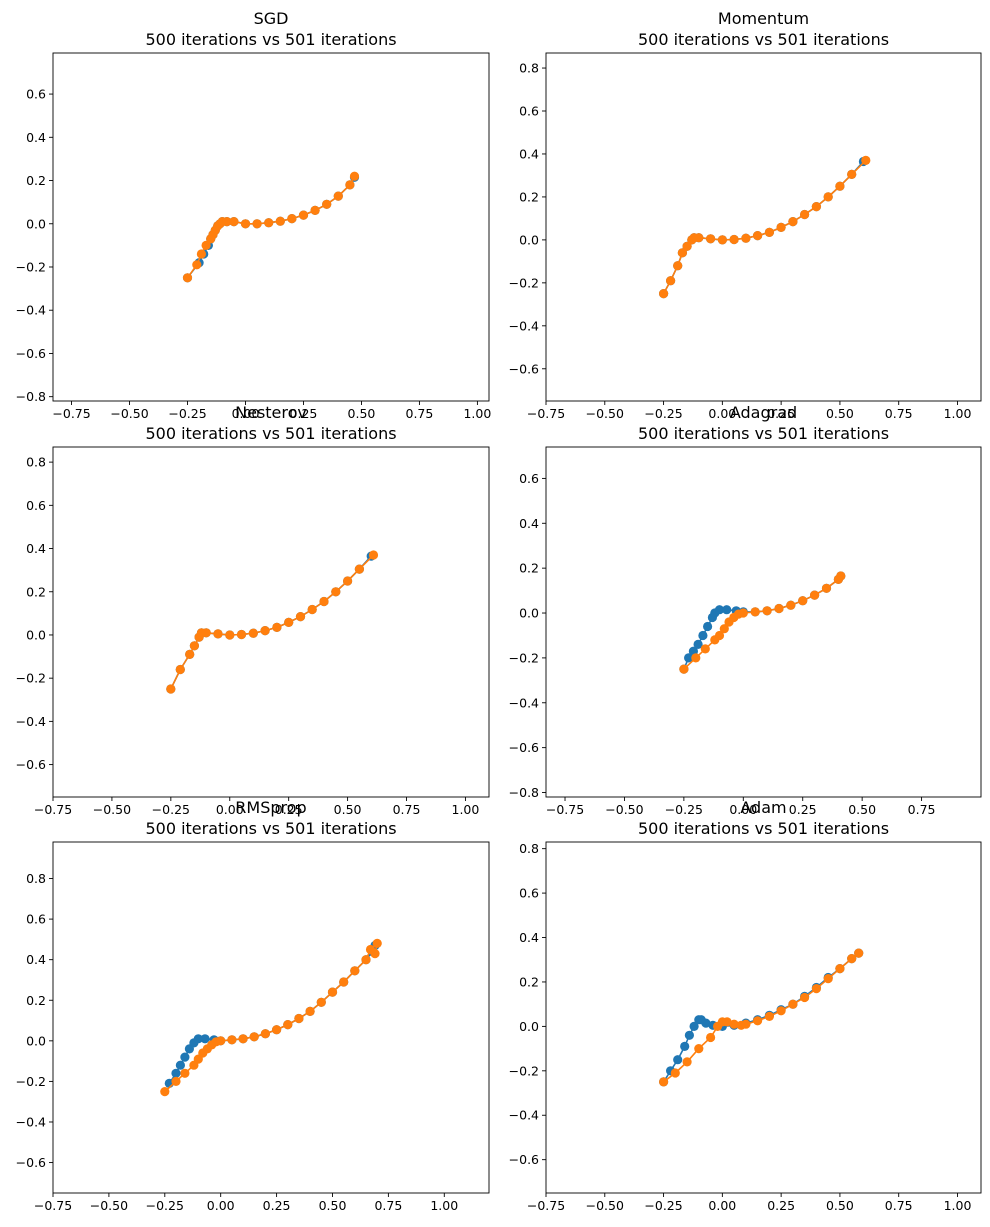  I want to click on subplot-title: Adam, so click(763, 807).